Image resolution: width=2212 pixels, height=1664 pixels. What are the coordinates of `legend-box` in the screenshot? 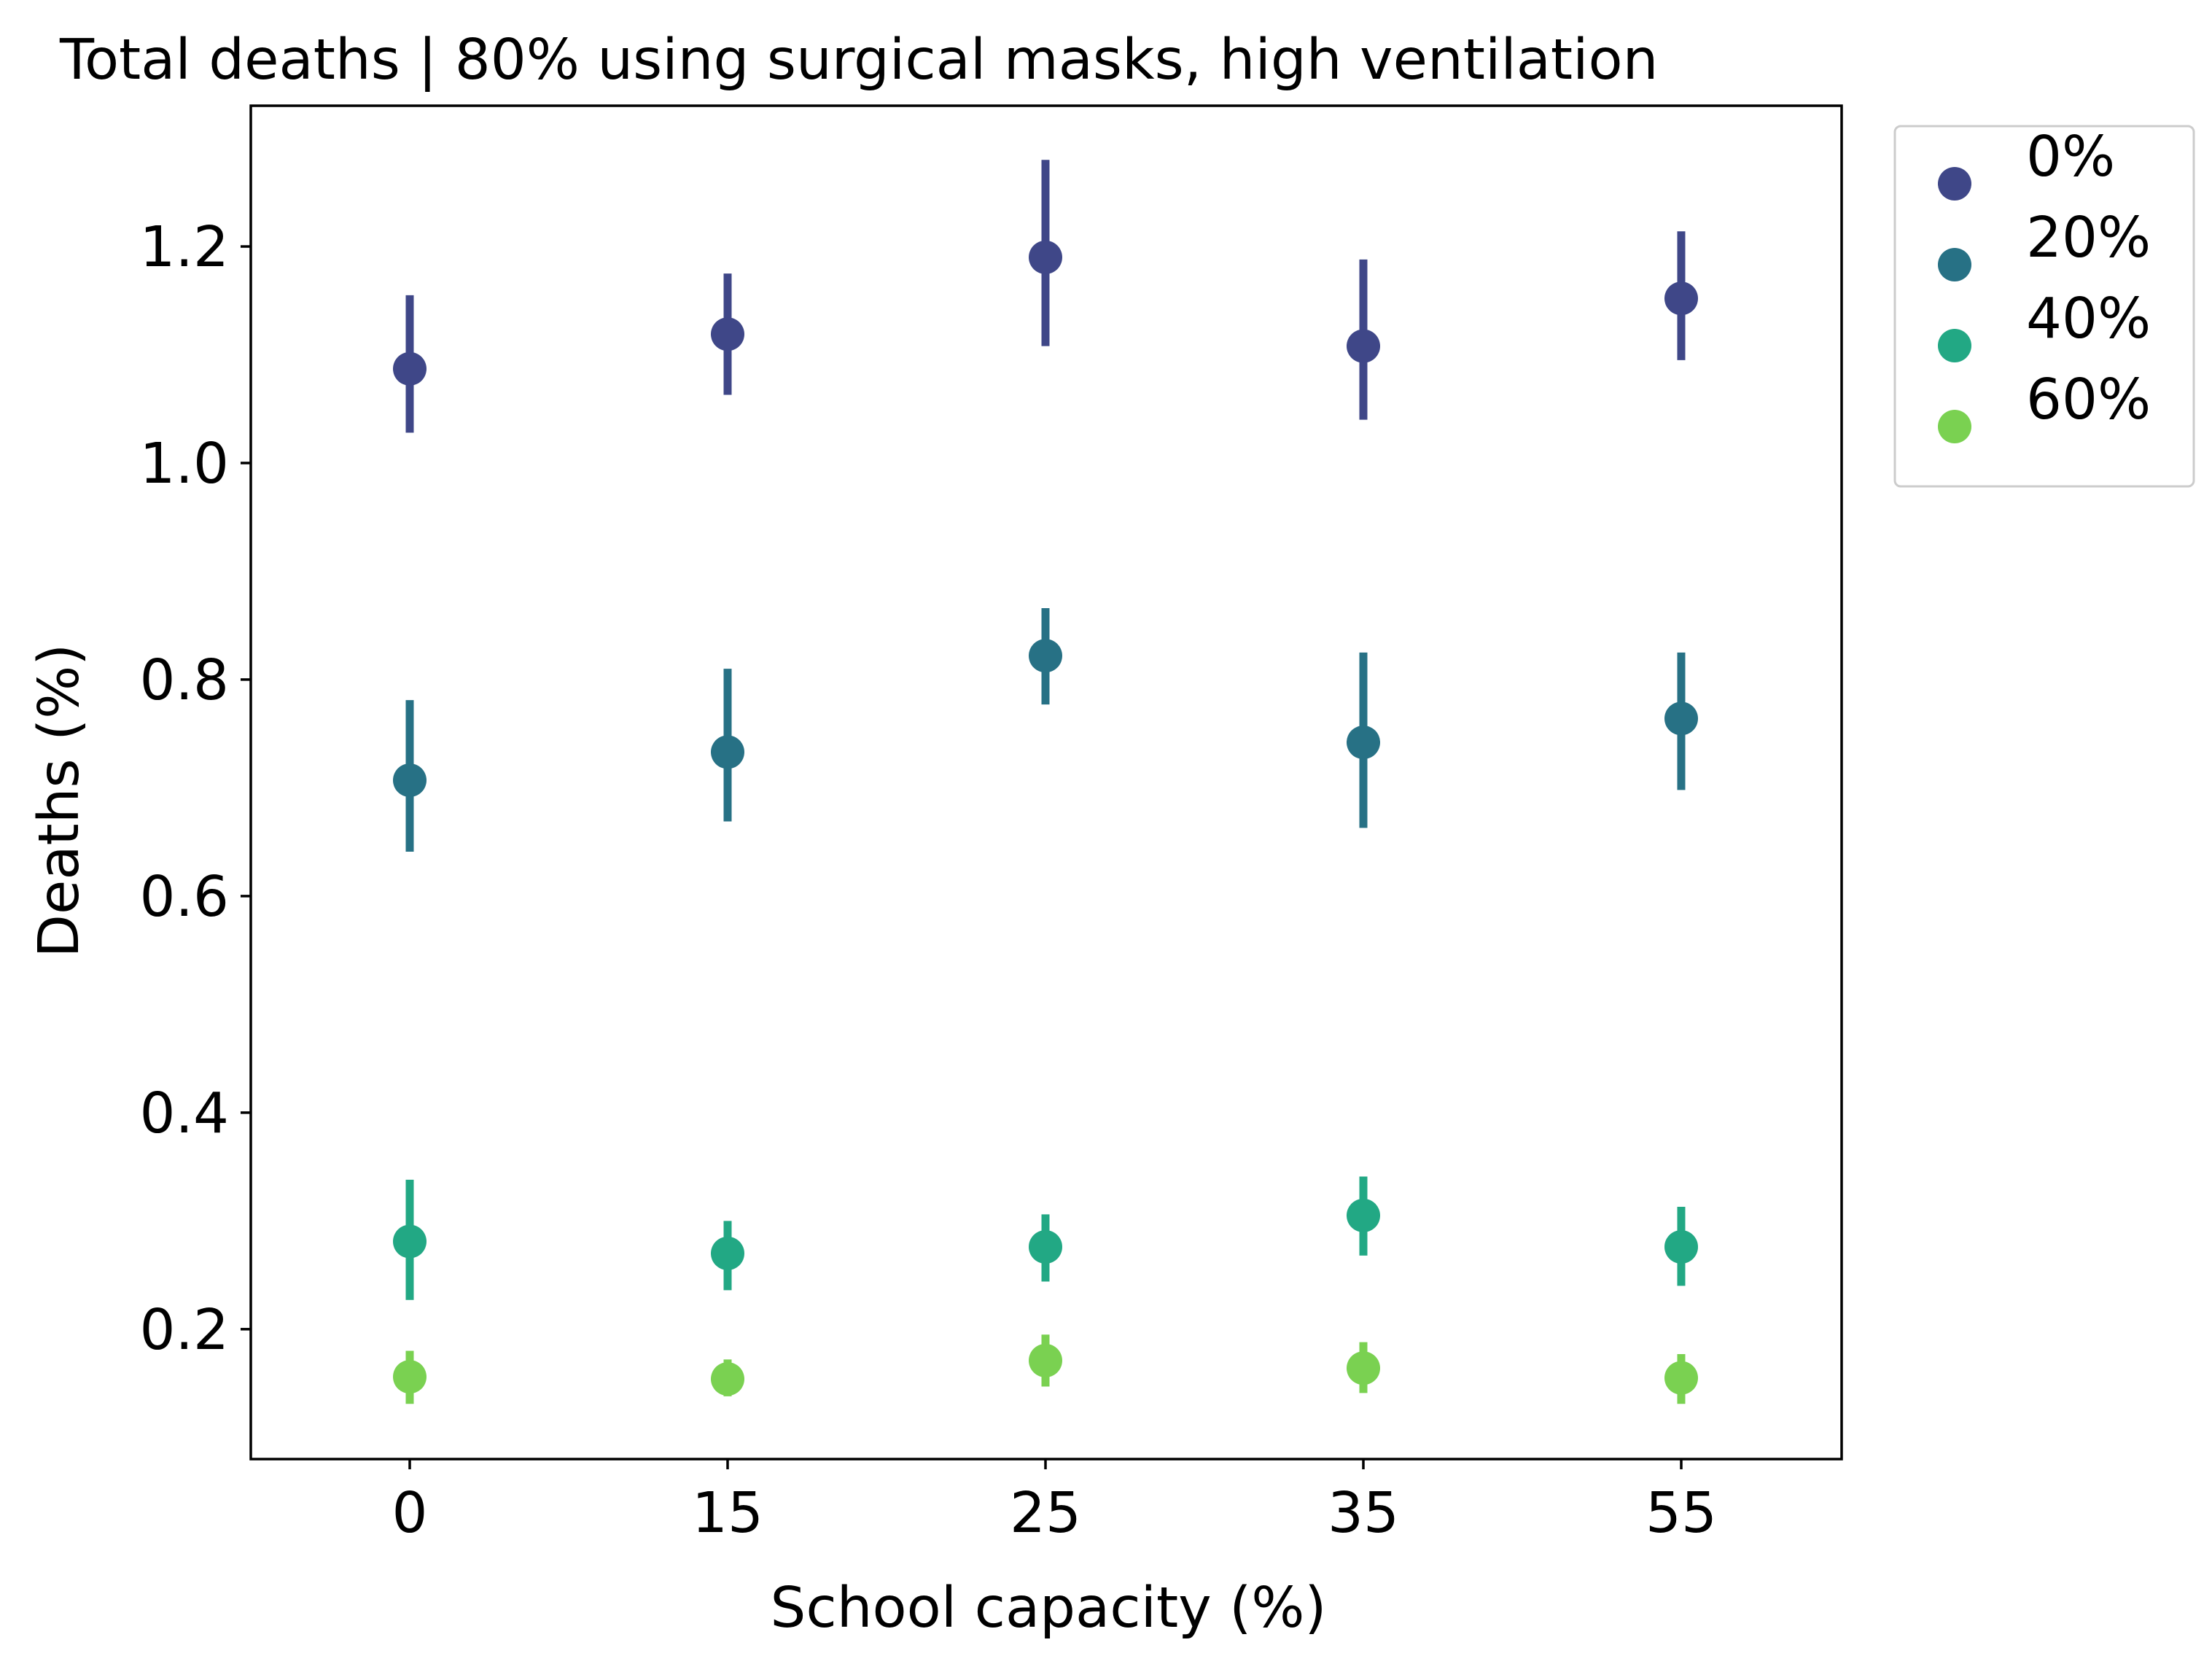 It's located at (2044, 306).